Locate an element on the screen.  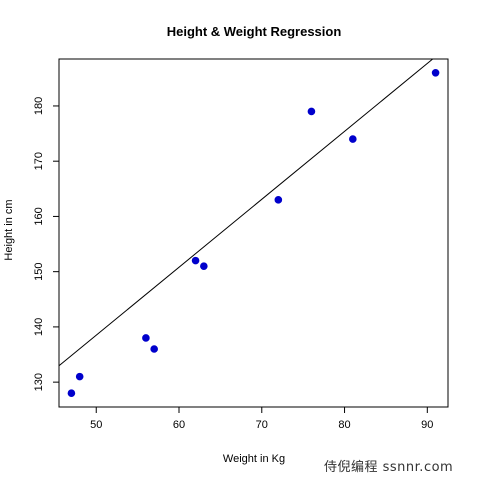
x-tick-label: 70 is located at coordinates (262, 425).